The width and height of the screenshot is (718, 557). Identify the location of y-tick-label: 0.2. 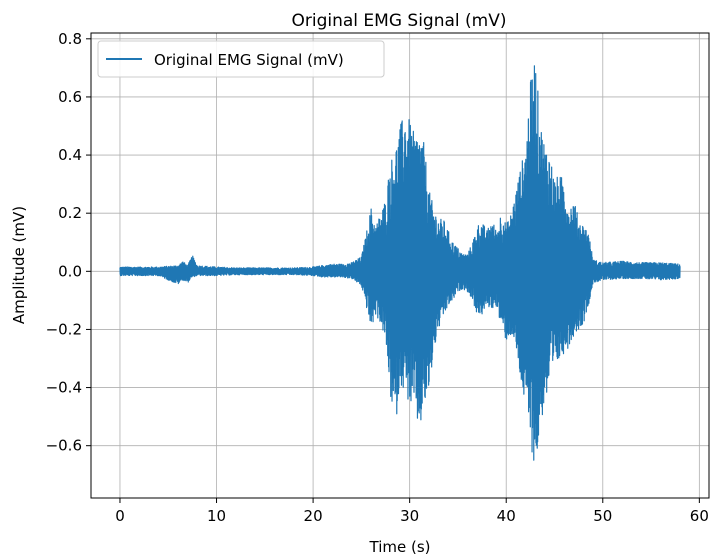
(70, 213).